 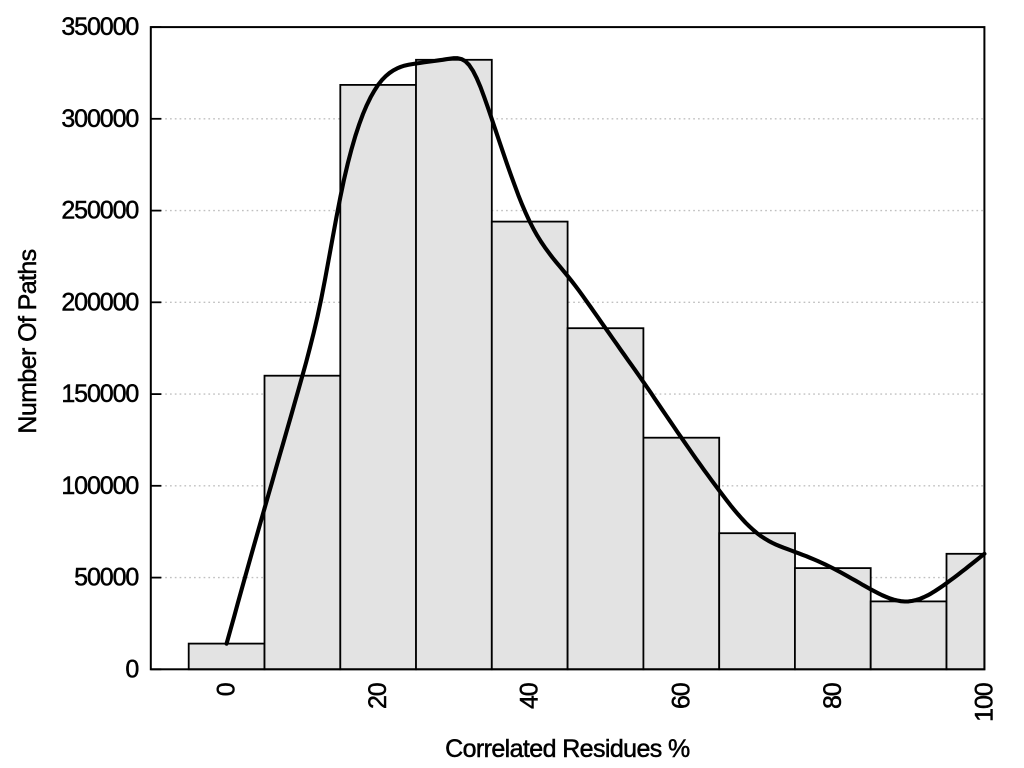 What do you see at coordinates (530, 696) in the screenshot?
I see `svg-text: 40` at bounding box center [530, 696].